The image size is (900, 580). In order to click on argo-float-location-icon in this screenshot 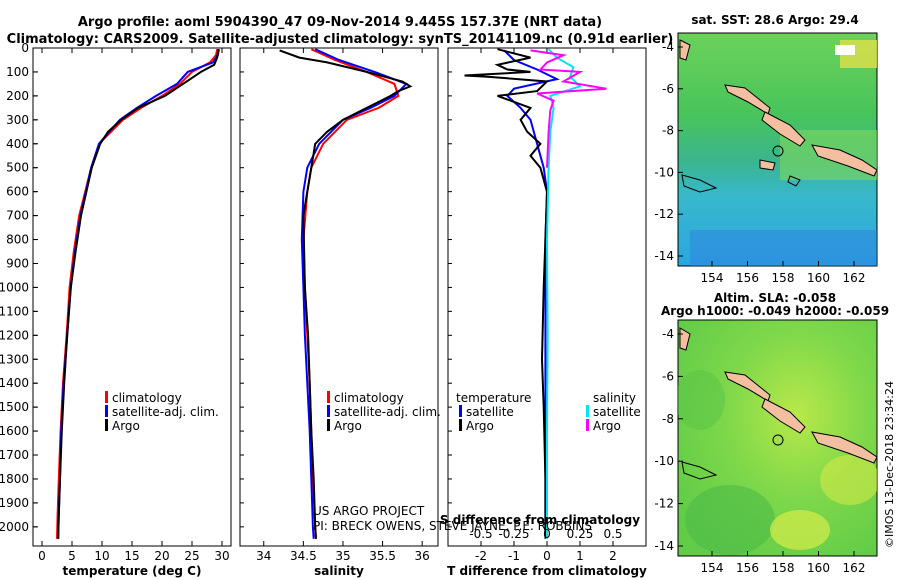, I will do `click(778, 151)`.